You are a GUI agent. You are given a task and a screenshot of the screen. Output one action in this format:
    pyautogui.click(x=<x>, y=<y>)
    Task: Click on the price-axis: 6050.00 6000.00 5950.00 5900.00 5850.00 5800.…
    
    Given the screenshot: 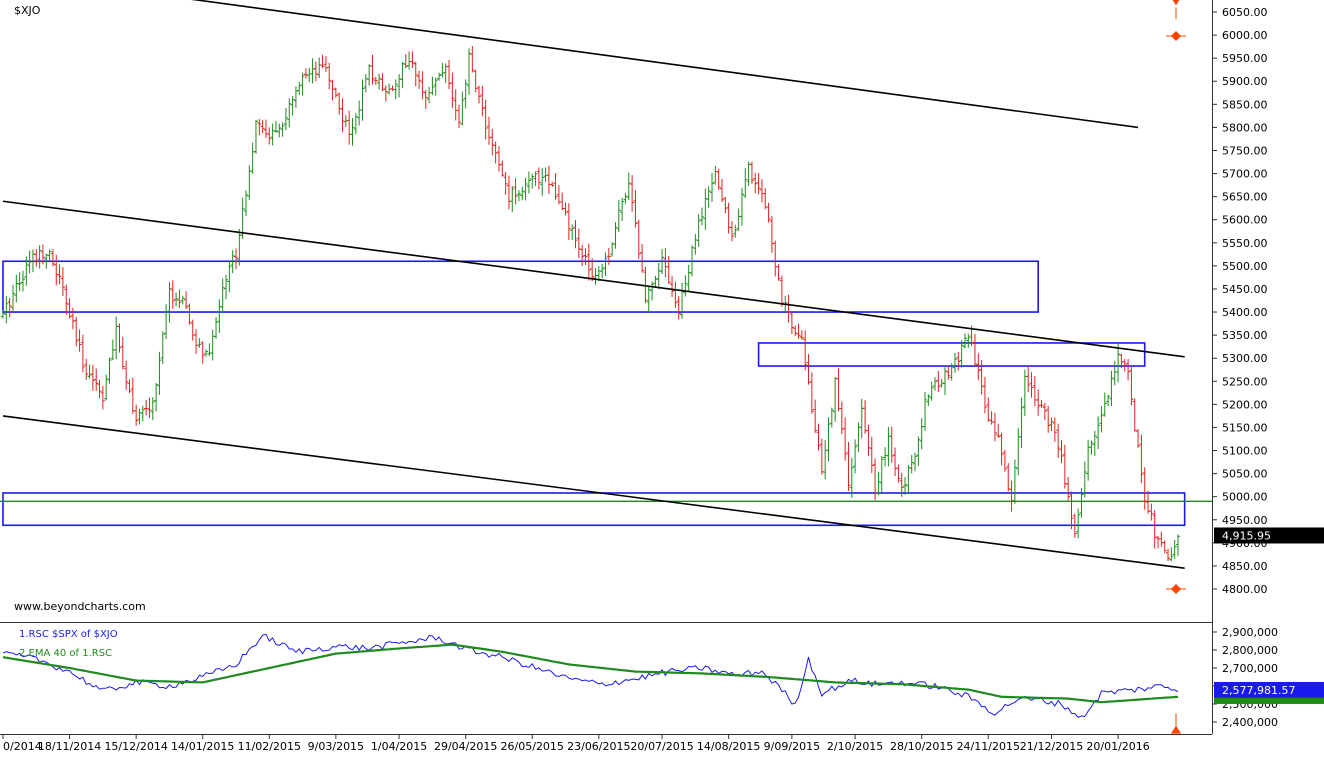 What is the action you would take?
    pyautogui.click(x=1245, y=367)
    